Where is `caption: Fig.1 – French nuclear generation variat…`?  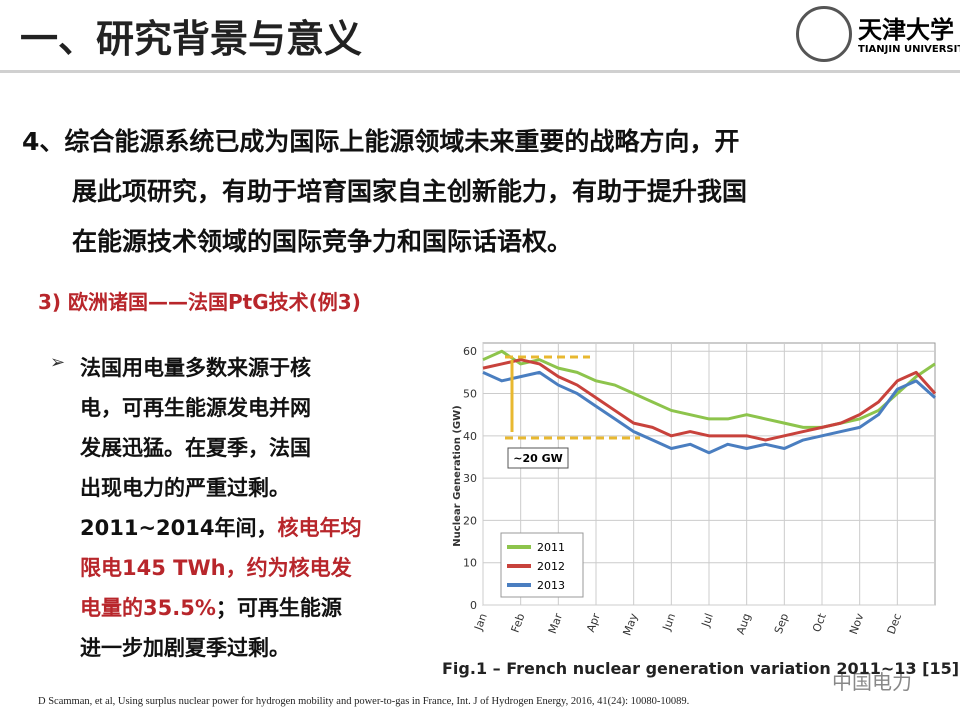
caption: Fig.1 – French nuclear generation variat… is located at coordinates (700, 668).